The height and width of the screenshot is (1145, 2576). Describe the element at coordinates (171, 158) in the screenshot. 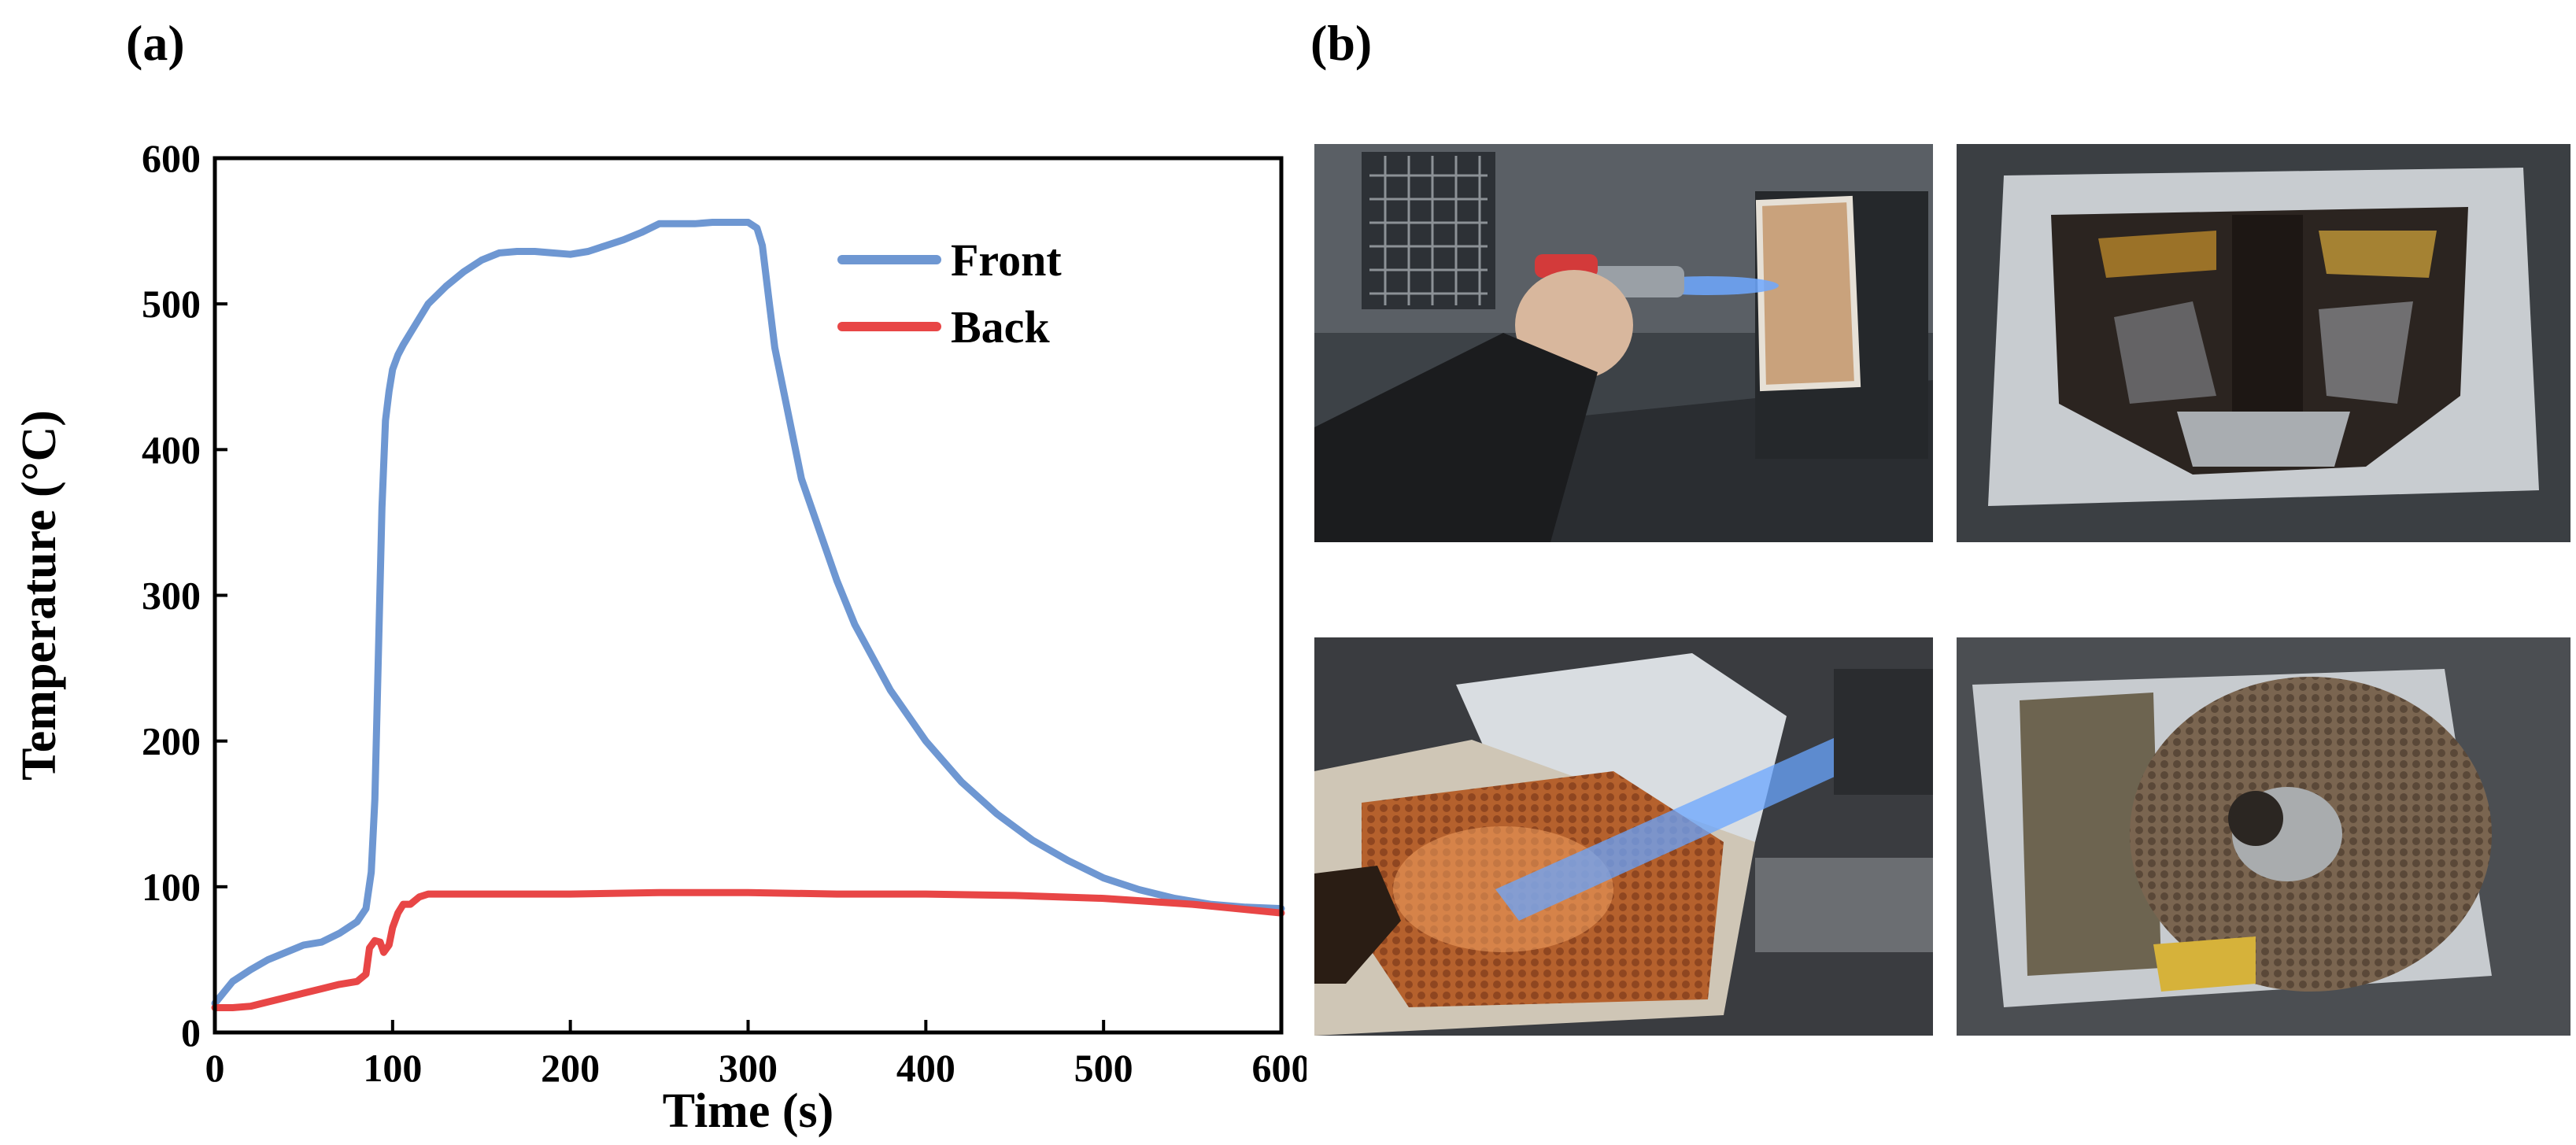

I see `y-tick-label: 600` at that location.